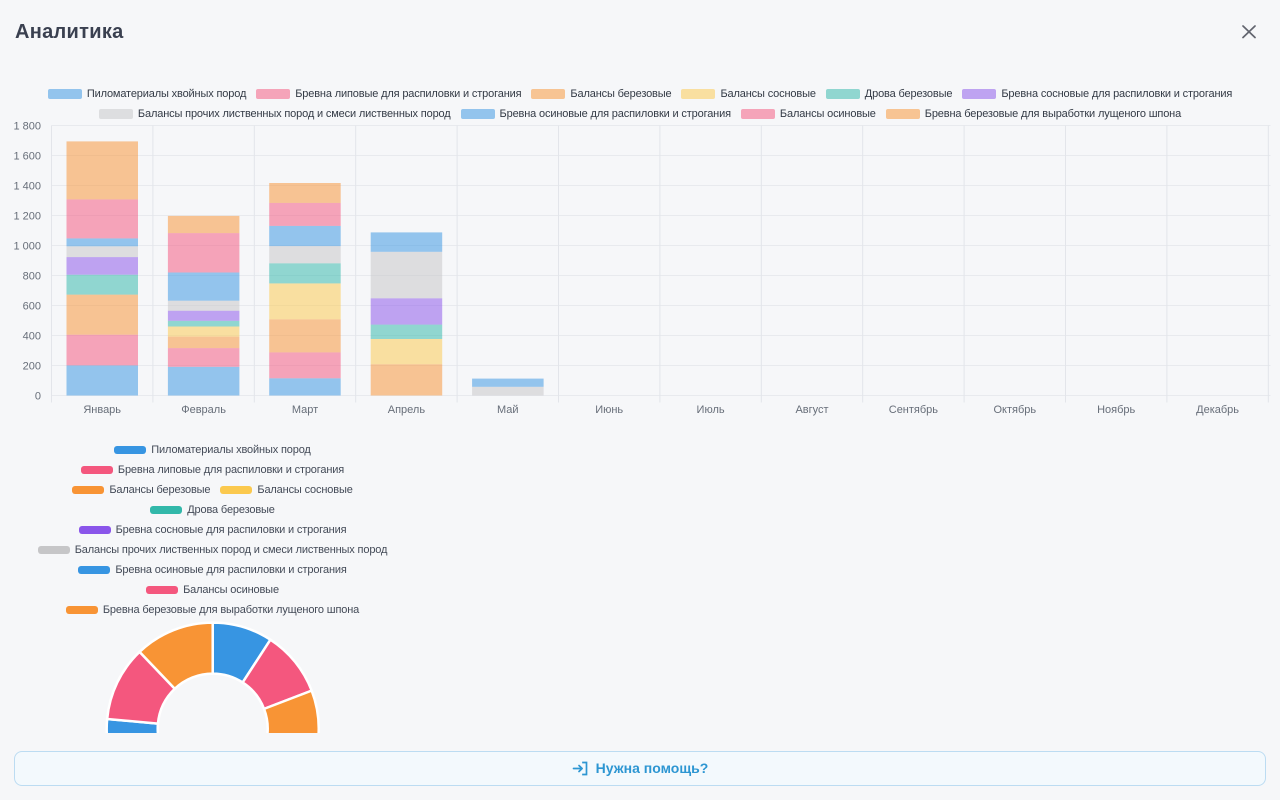  Describe the element at coordinates (305, 410) in the screenshot. I see `svg-text: Март` at that location.